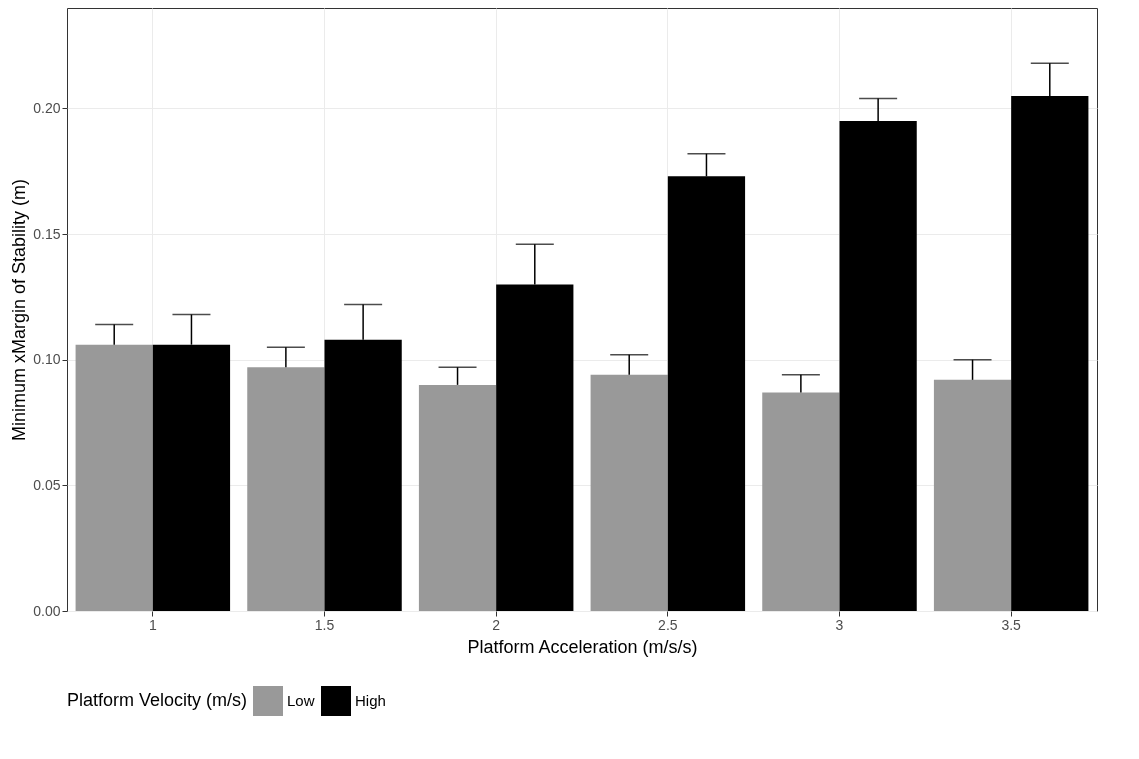 The image size is (1139, 759). I want to click on x-axis-title: Platform Acceleration (m/s/s), so click(582, 646).